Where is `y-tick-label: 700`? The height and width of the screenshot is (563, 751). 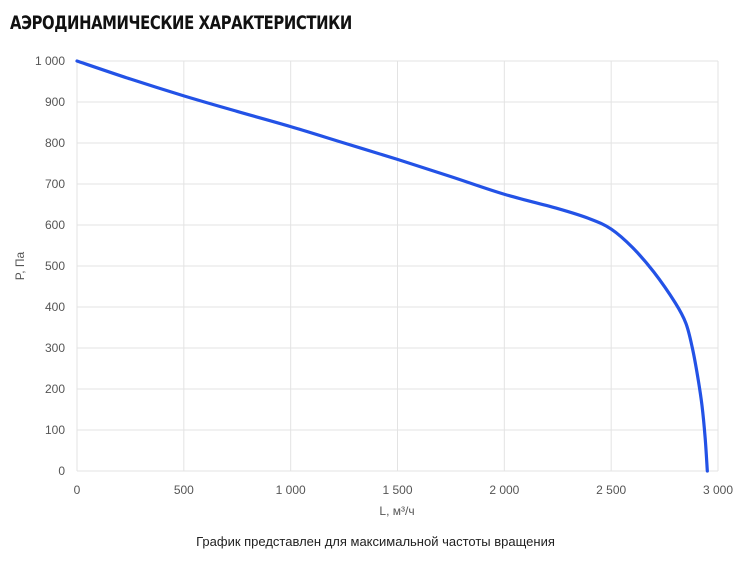
y-tick-label: 700 is located at coordinates (55, 184).